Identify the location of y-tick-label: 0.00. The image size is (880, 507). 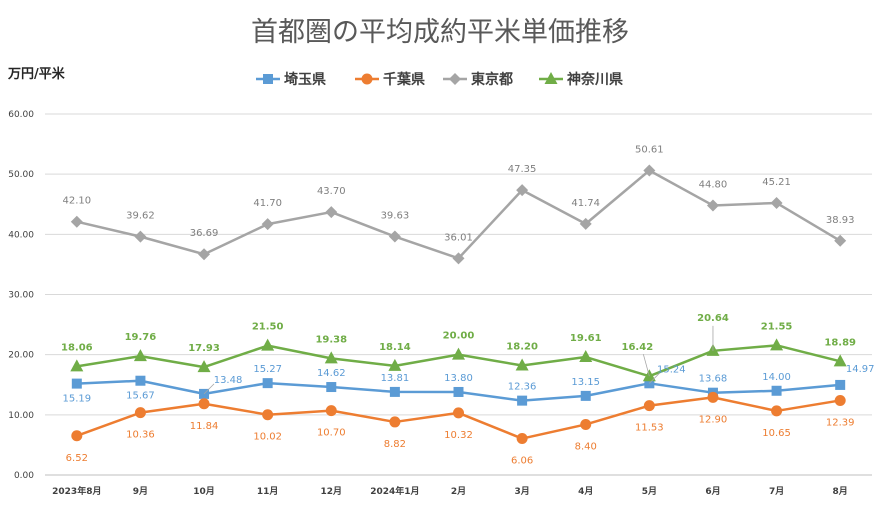
(24, 476).